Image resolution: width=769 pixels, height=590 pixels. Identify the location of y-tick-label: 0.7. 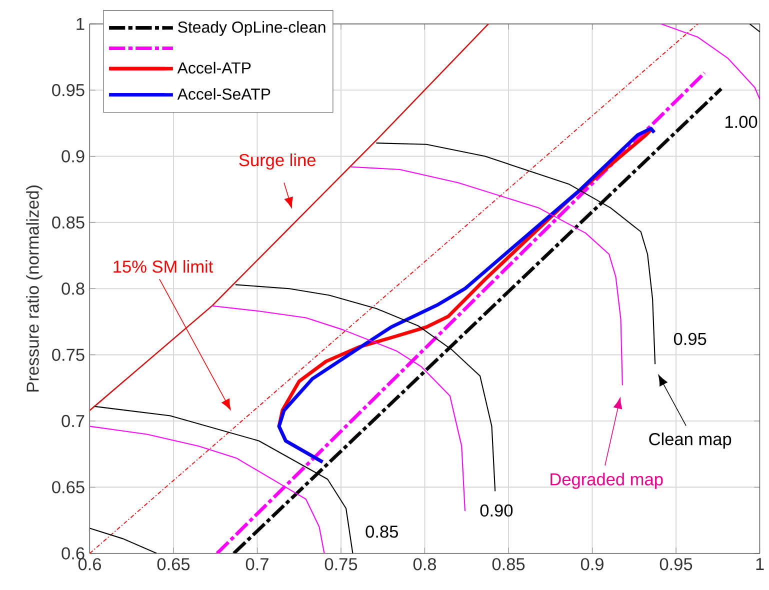
(73, 421).